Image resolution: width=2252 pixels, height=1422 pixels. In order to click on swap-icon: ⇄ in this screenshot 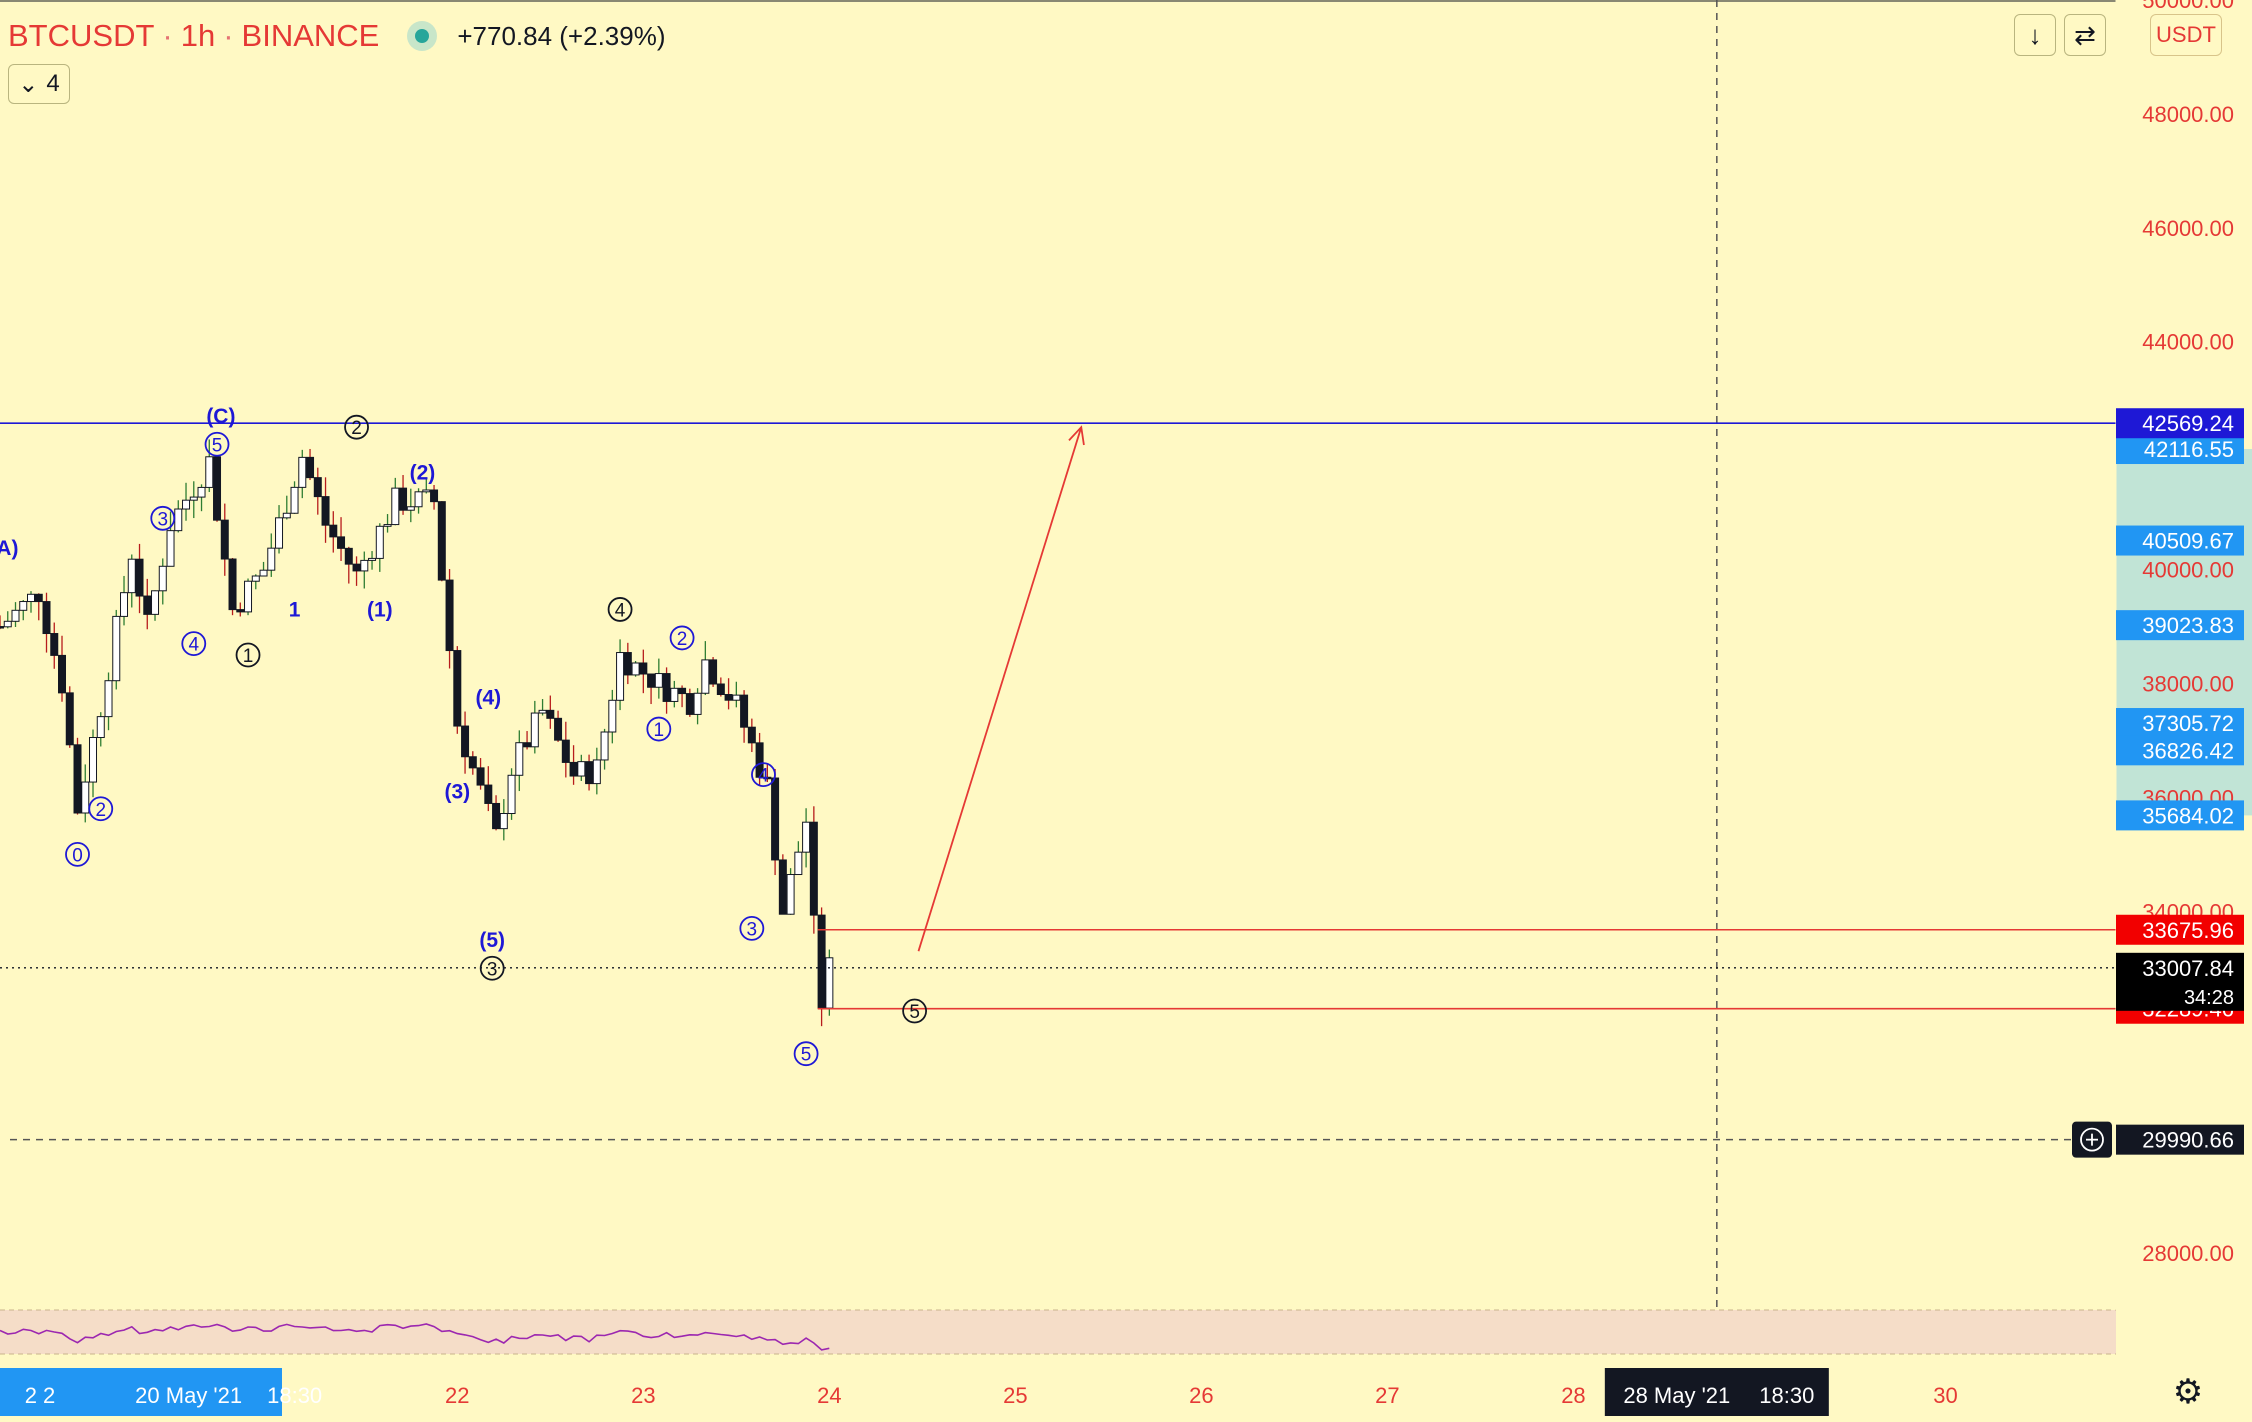, I will do `click(2085, 34)`.